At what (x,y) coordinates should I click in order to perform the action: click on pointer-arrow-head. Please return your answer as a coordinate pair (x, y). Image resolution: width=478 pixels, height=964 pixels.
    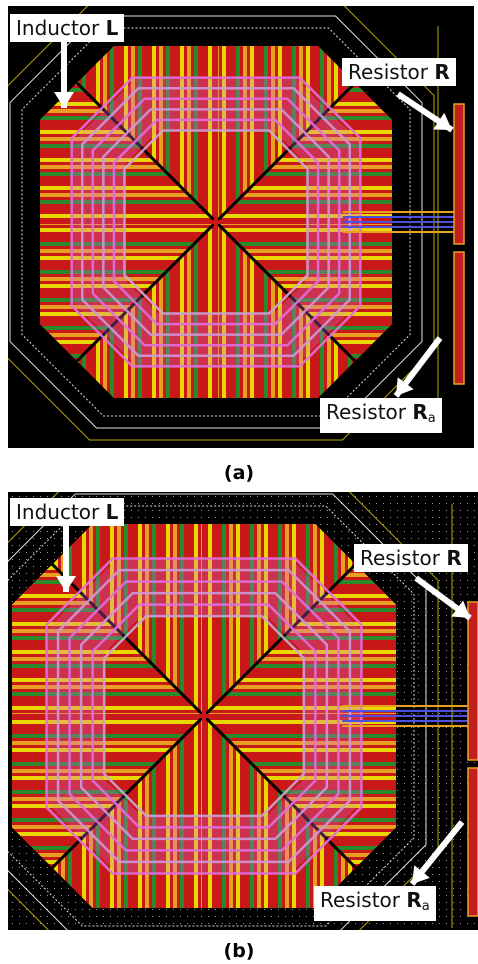
    Looking at the image, I should click on (460, 609).